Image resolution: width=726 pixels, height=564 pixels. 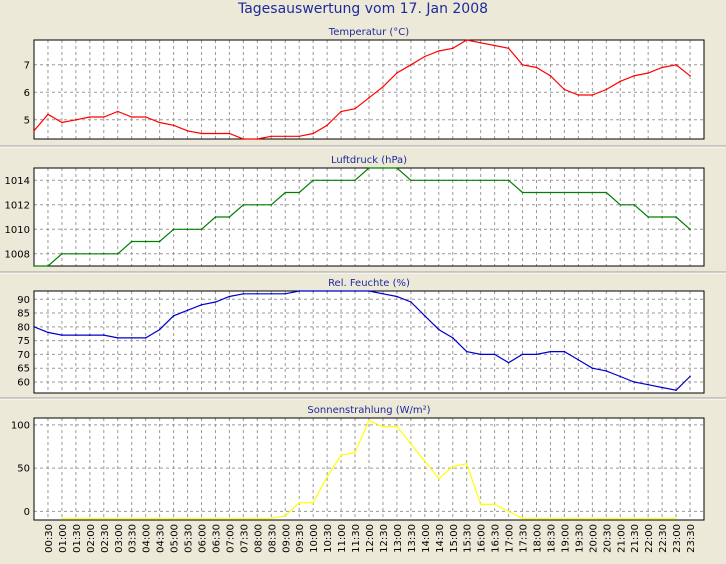 I want to click on x-tick-label: 07:00, so click(x=230, y=538).